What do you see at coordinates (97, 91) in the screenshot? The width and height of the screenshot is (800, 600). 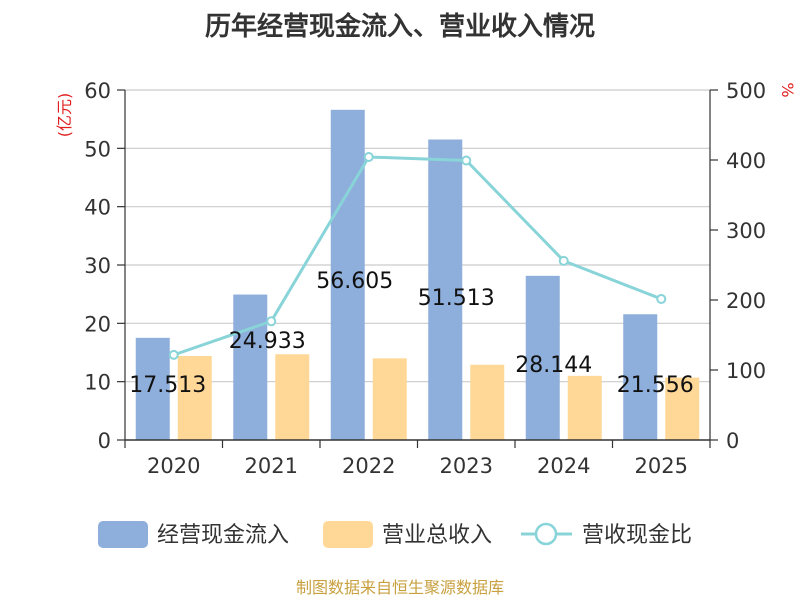 I see `y-tick-label-left: 60` at bounding box center [97, 91].